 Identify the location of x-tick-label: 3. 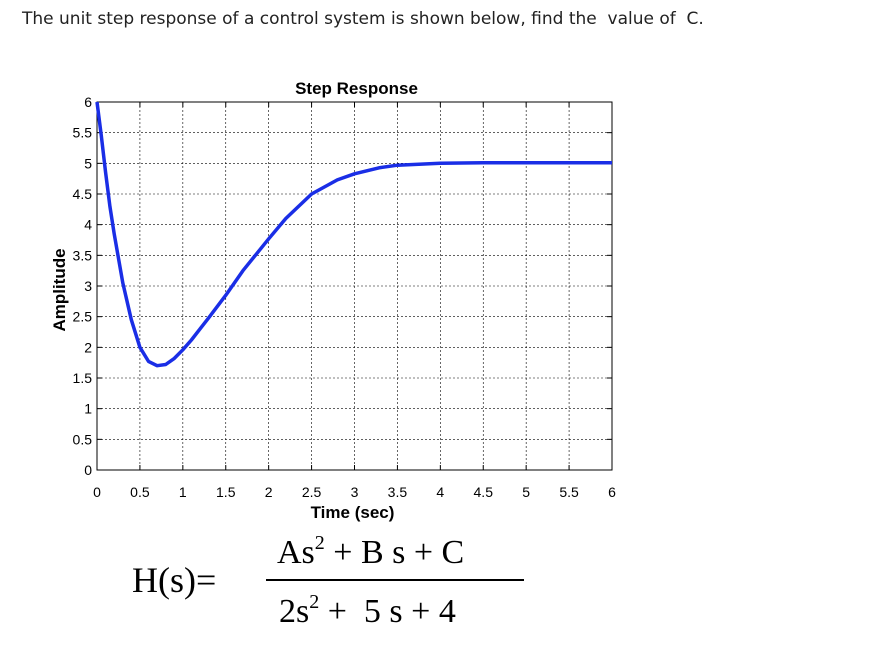
(355, 492).